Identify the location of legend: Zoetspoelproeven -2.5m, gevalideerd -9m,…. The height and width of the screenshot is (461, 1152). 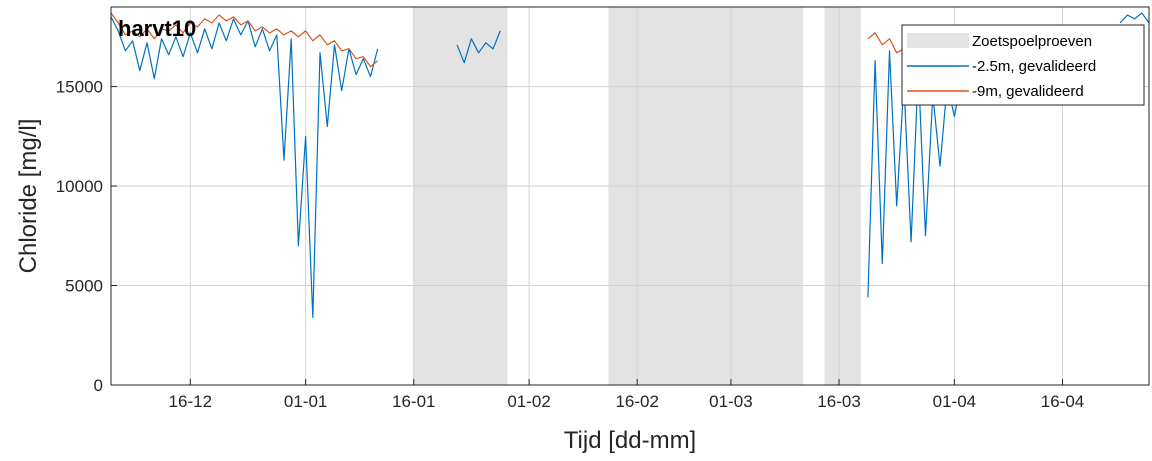
(1023, 65).